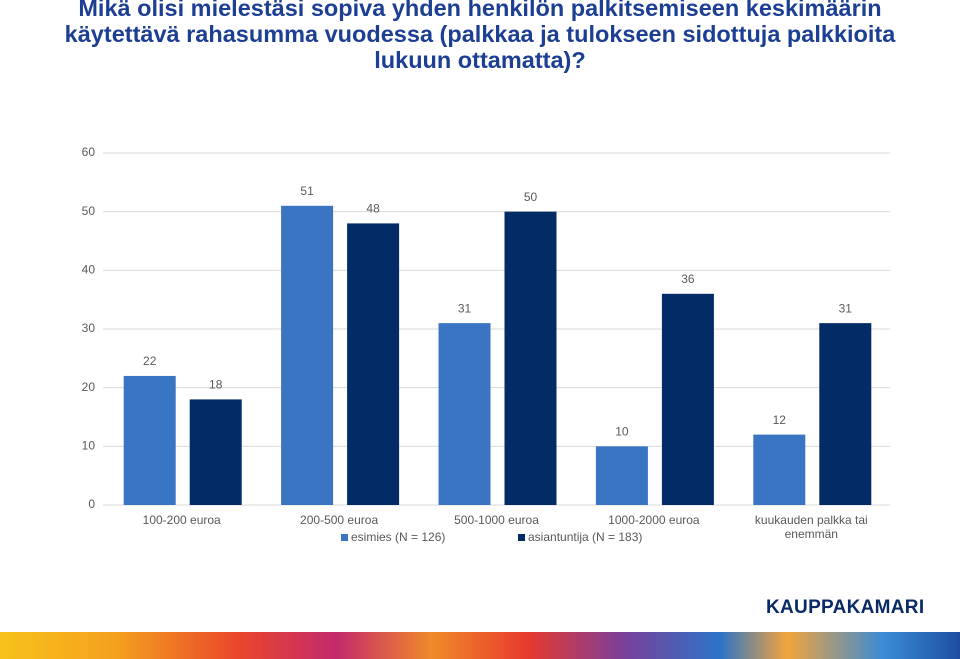  Describe the element at coordinates (339, 520) in the screenshot. I see `x-tick-label: 200-500 euroa` at that location.